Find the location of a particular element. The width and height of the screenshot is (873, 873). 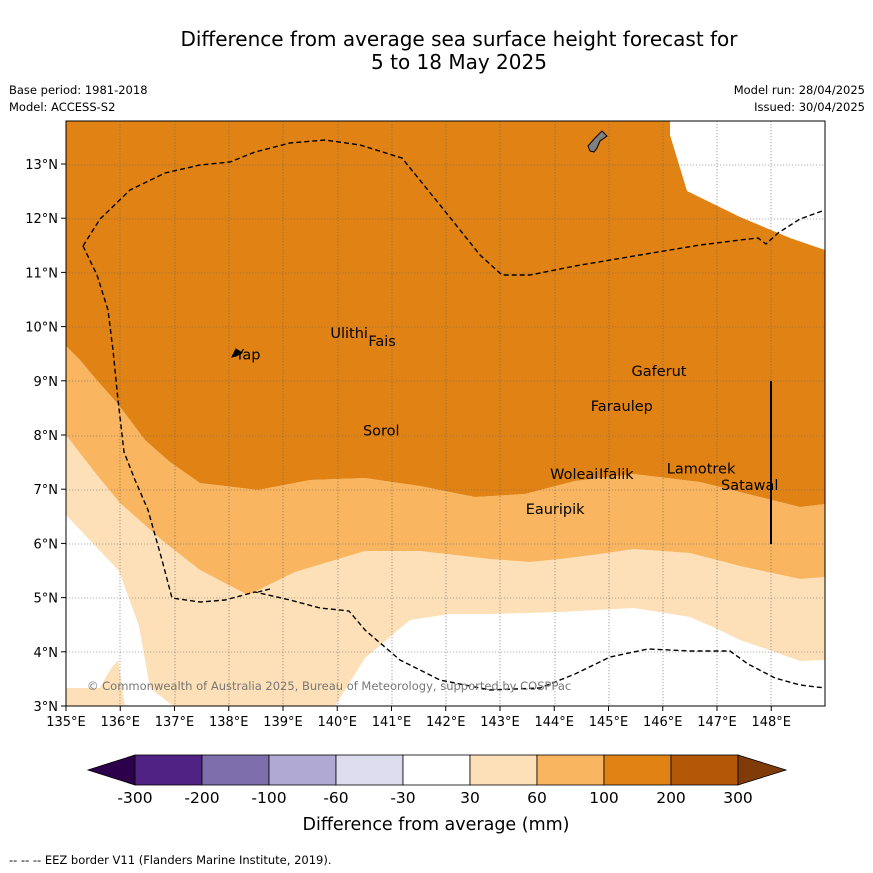

place-label: Gaferut is located at coordinates (658, 372).